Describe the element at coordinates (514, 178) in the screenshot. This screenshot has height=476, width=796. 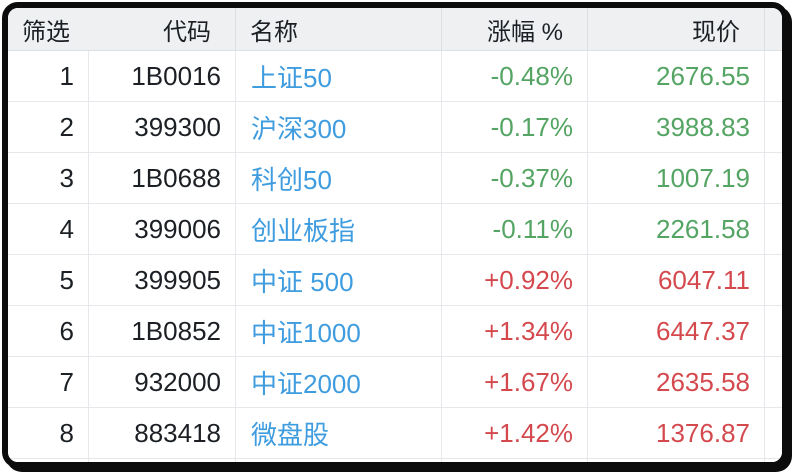
I see `change-percent-cell: -0.37%` at that location.